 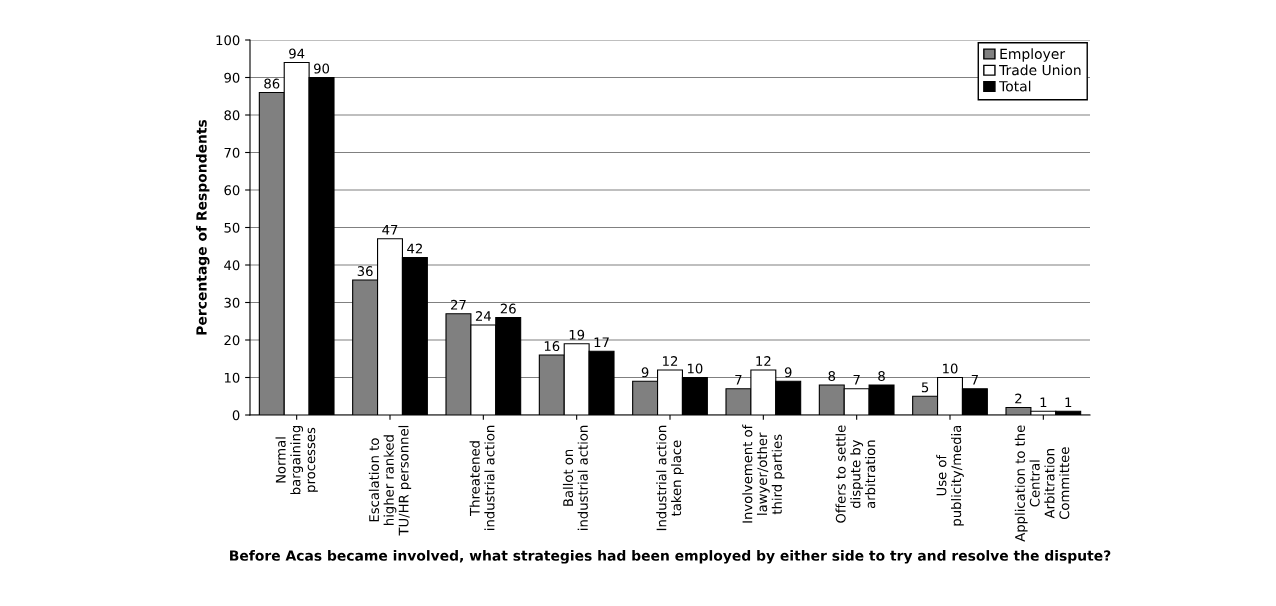 What do you see at coordinates (365, 271) in the screenshot?
I see `data-label: 36` at bounding box center [365, 271].